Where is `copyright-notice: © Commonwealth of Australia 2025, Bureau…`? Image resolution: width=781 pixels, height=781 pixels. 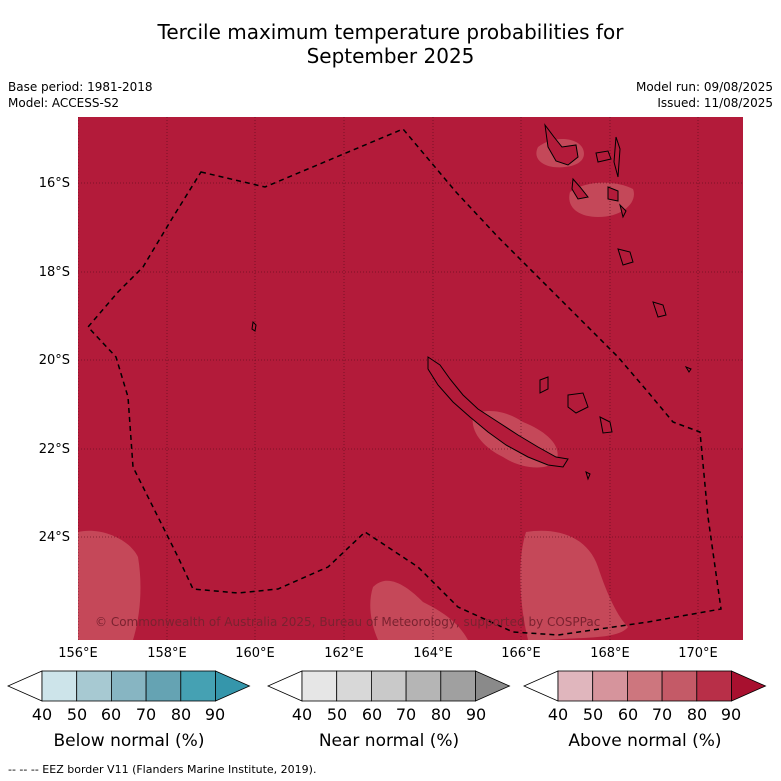
copyright-notice: © Commonwealth of Australia 2025, Bureau… is located at coordinates (347, 622).